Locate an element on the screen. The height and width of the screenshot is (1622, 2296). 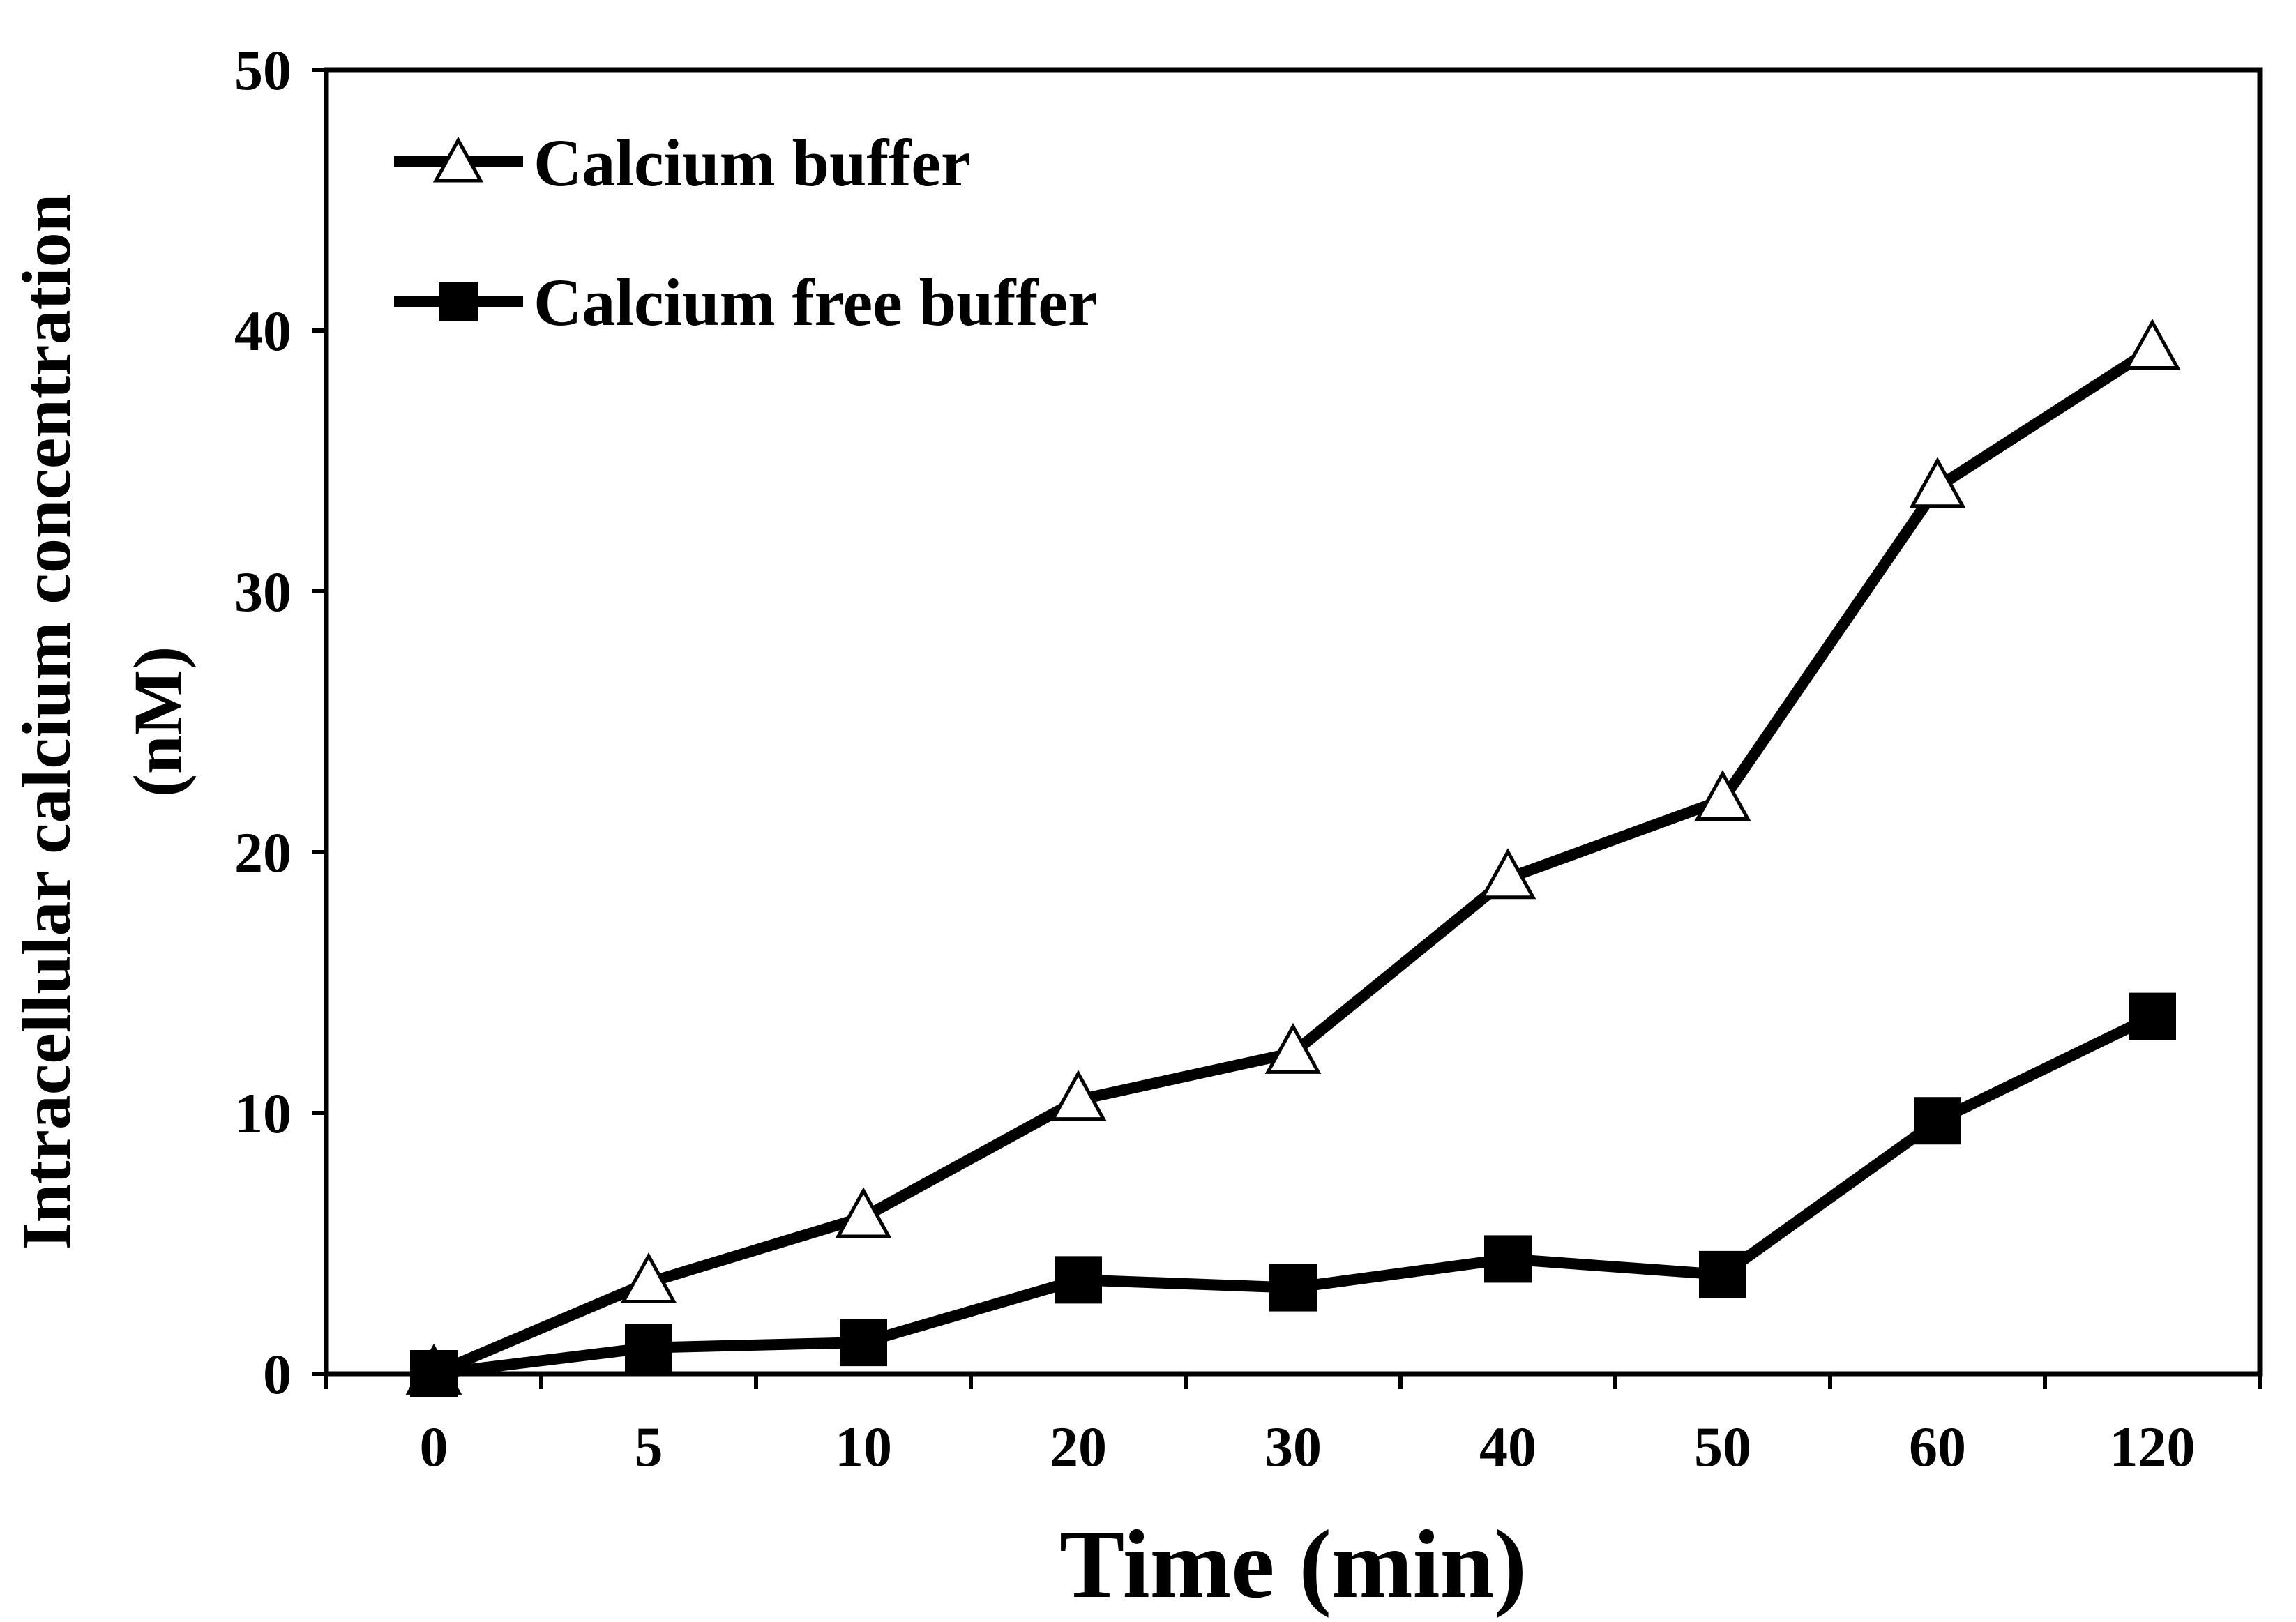
legend: Calcium buffer Calcium free buffer is located at coordinates (746, 233).